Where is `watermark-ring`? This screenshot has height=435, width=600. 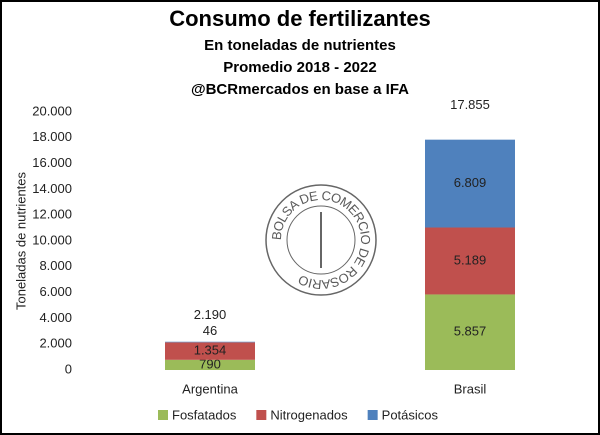 watermark-ring is located at coordinates (321, 240).